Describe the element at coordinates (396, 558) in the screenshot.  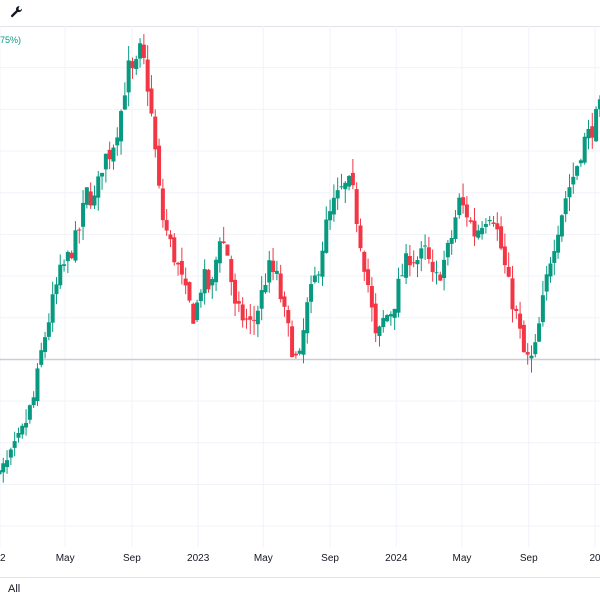
I see `x-tick-label: 2024` at that location.